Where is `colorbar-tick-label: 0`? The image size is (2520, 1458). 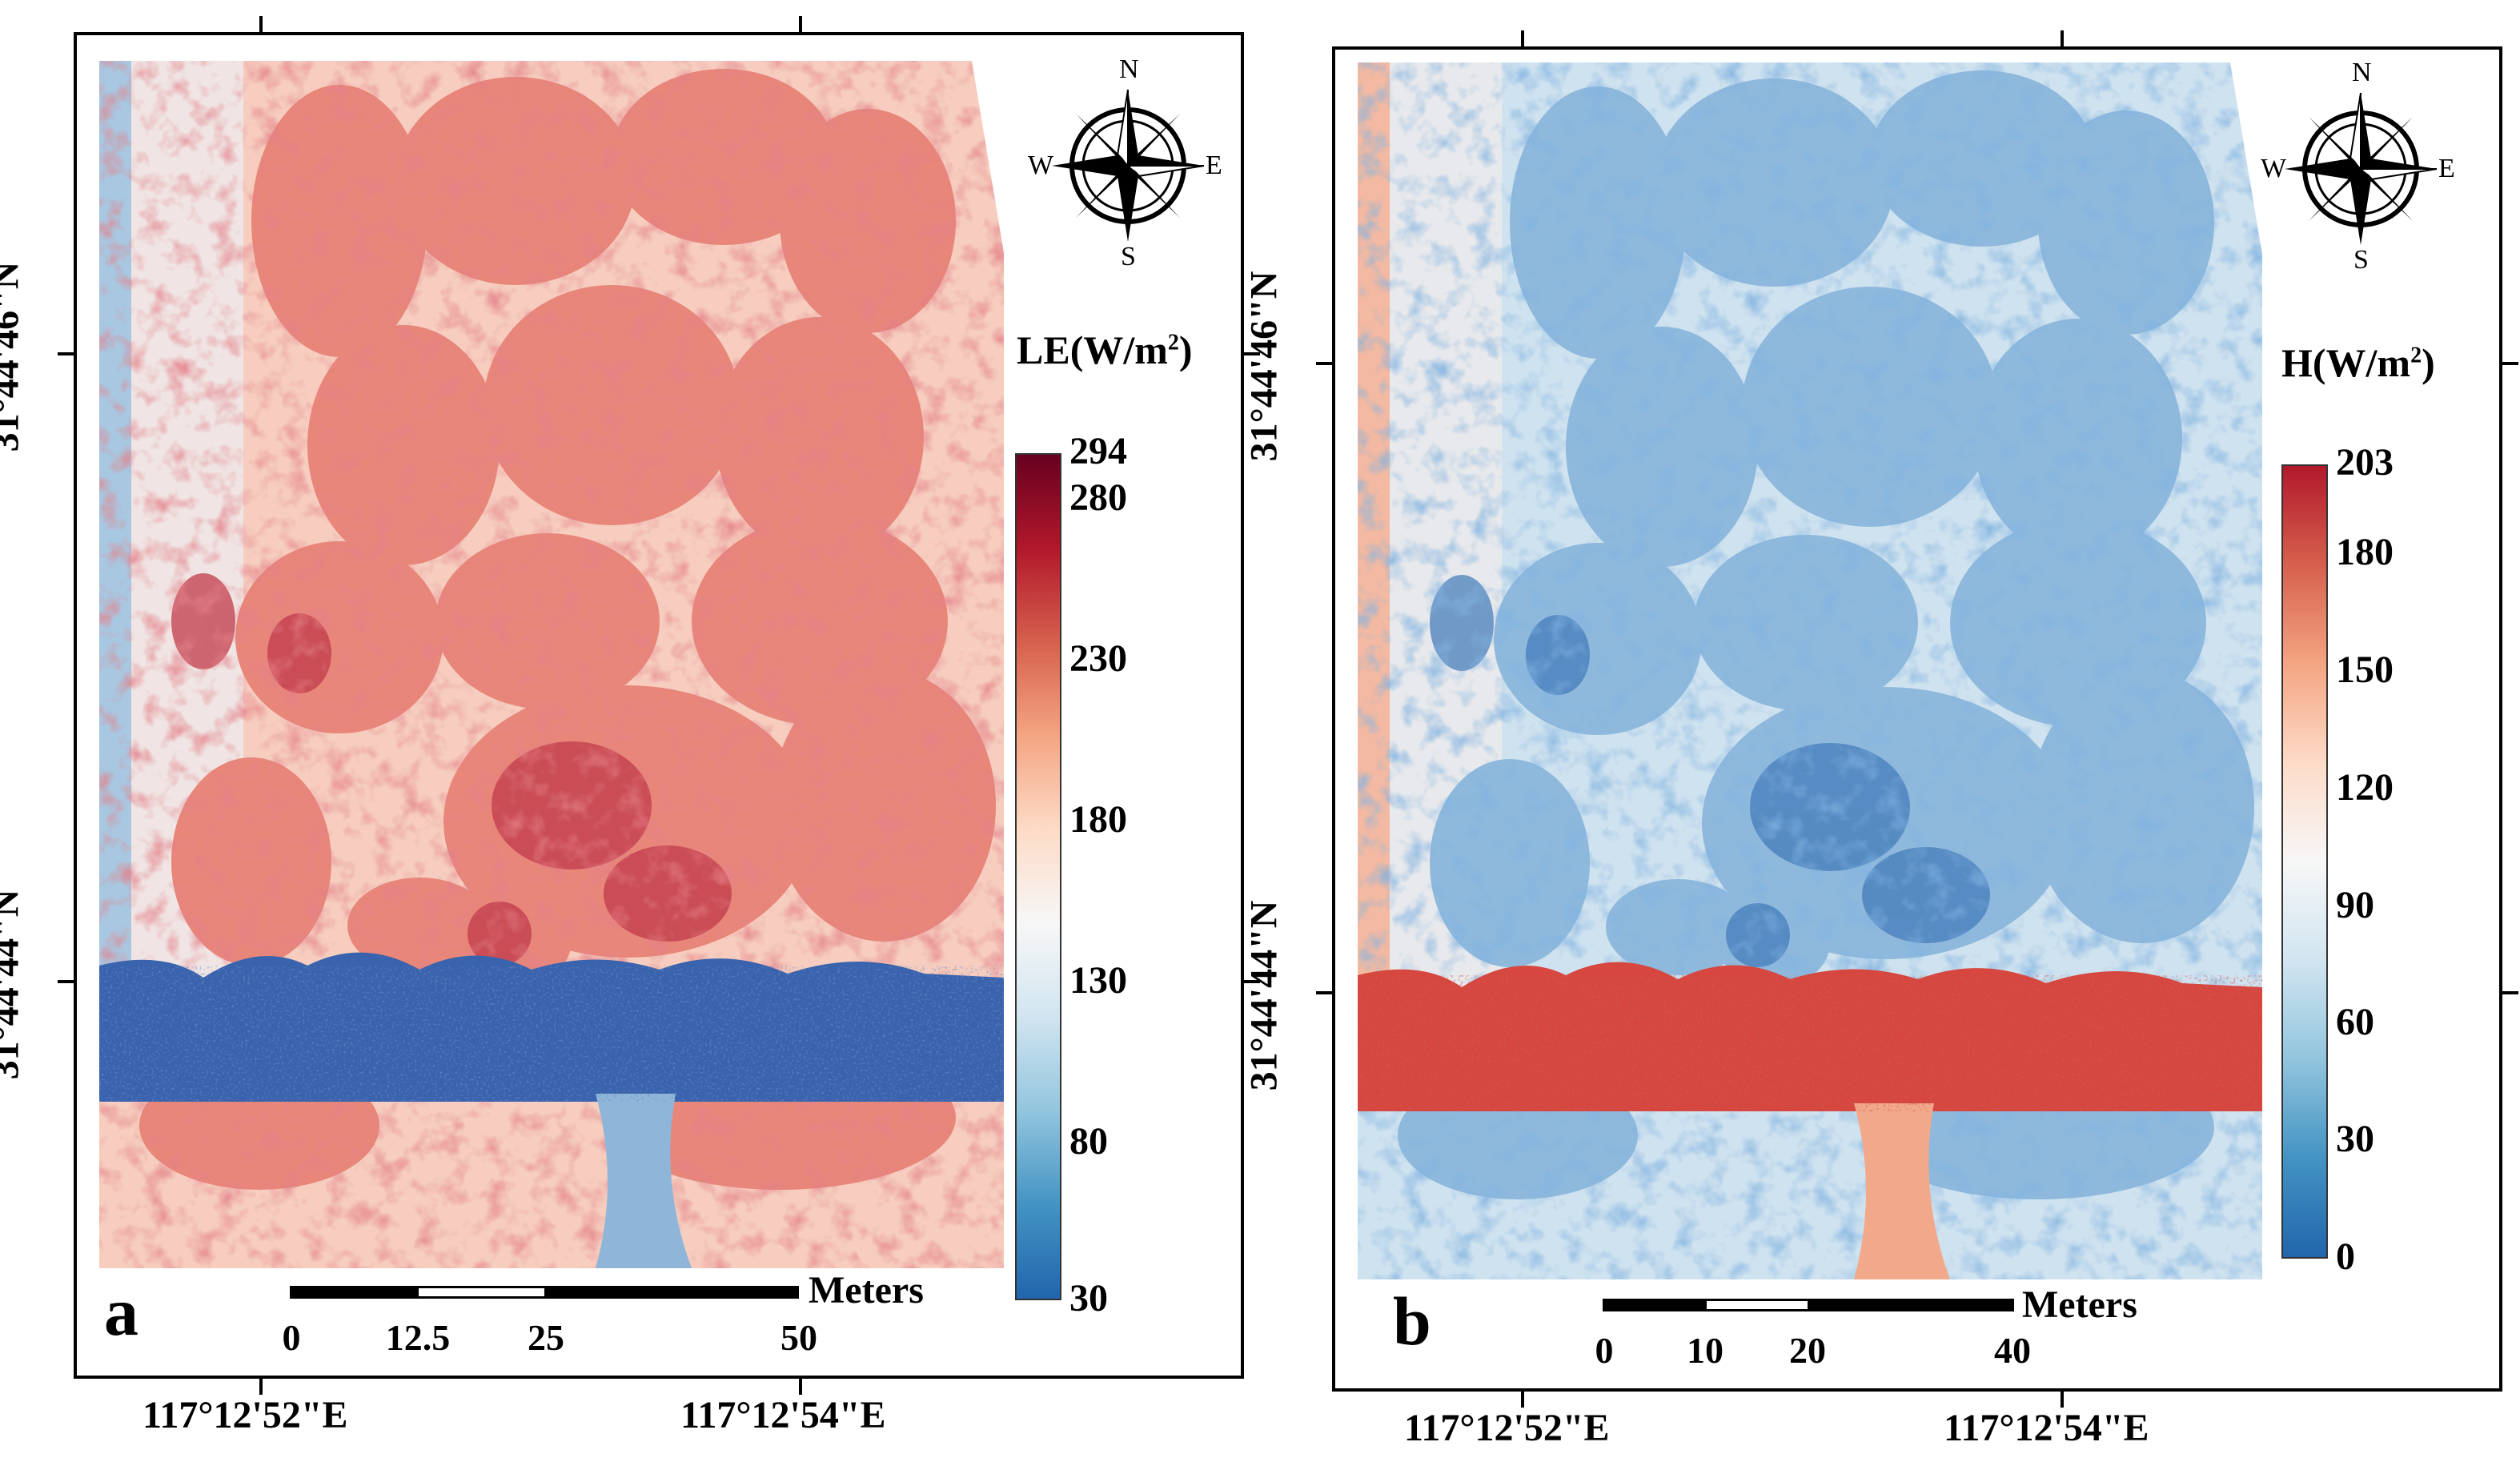 colorbar-tick-label: 0 is located at coordinates (2345, 1256).